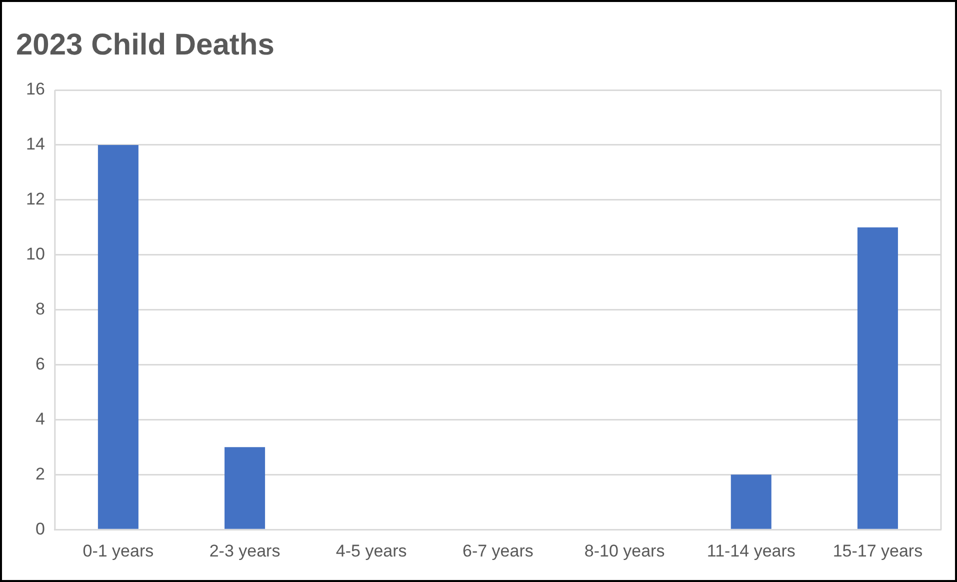 This screenshot has width=957, height=582. Describe the element at coordinates (145, 45) in the screenshot. I see `chart-title: 2023 Child Deaths` at that location.